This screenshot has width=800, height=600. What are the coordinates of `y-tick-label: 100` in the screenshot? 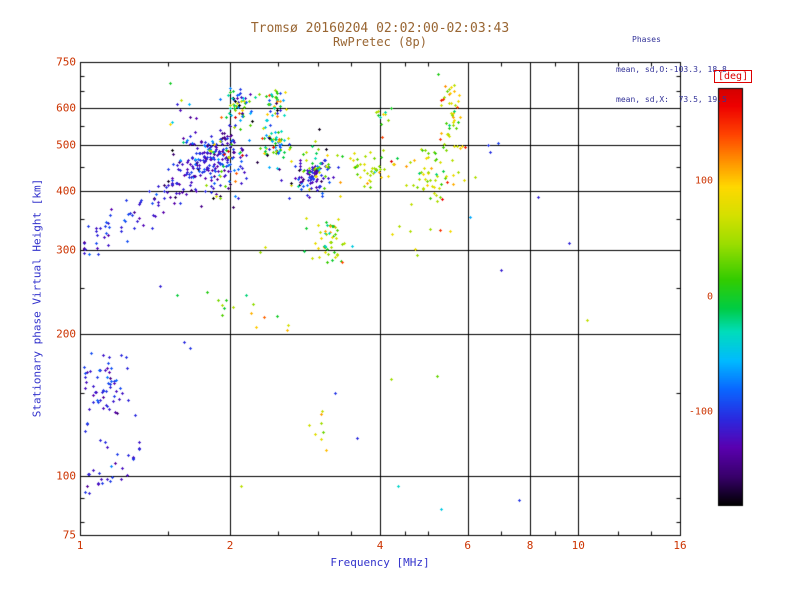 It's located at (66, 476).